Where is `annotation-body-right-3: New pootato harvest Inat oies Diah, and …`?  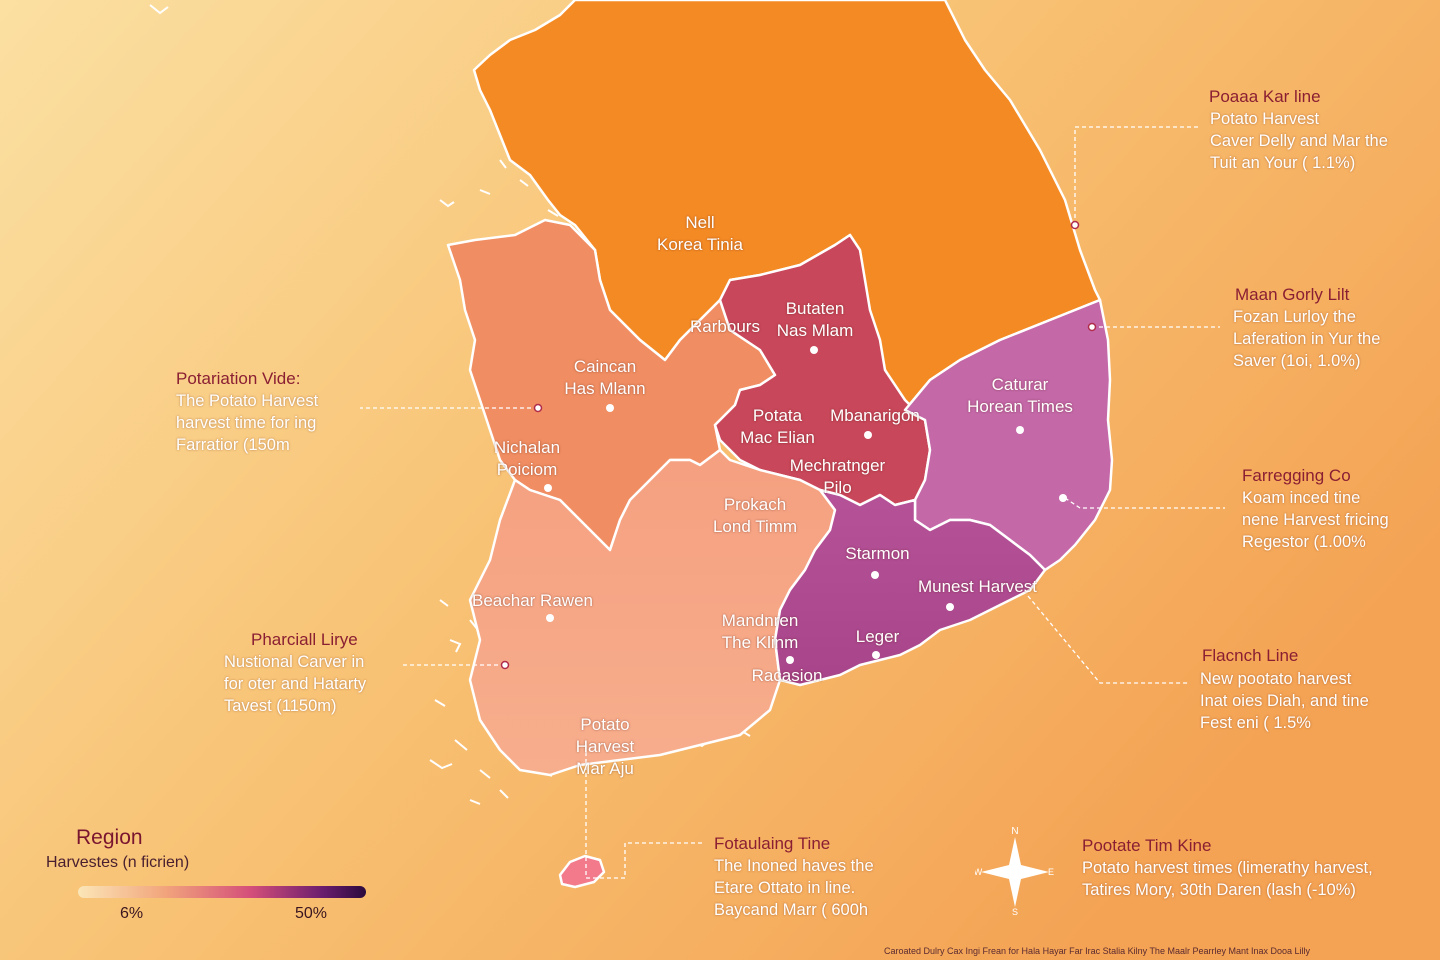
annotation-body-right-3: New pootato harvest Inat oies Diah, and … is located at coordinates (1284, 701).